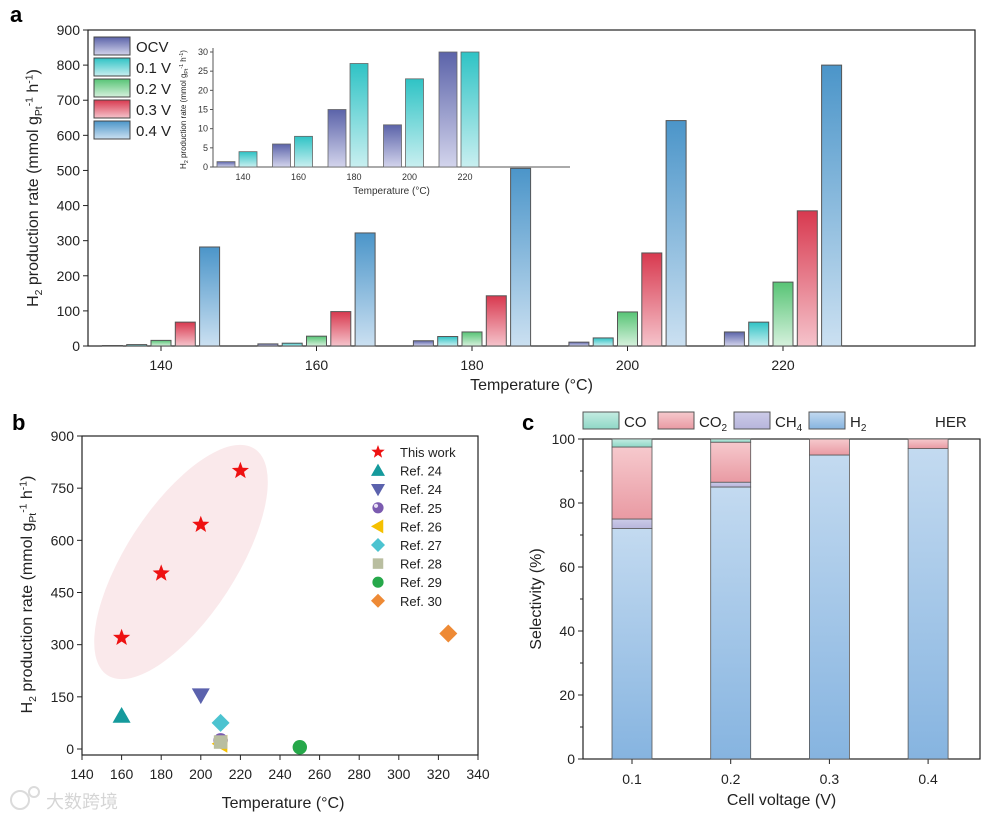 The image size is (1000, 821). I want to click on legend-label: Ref. 27, so click(421, 545).